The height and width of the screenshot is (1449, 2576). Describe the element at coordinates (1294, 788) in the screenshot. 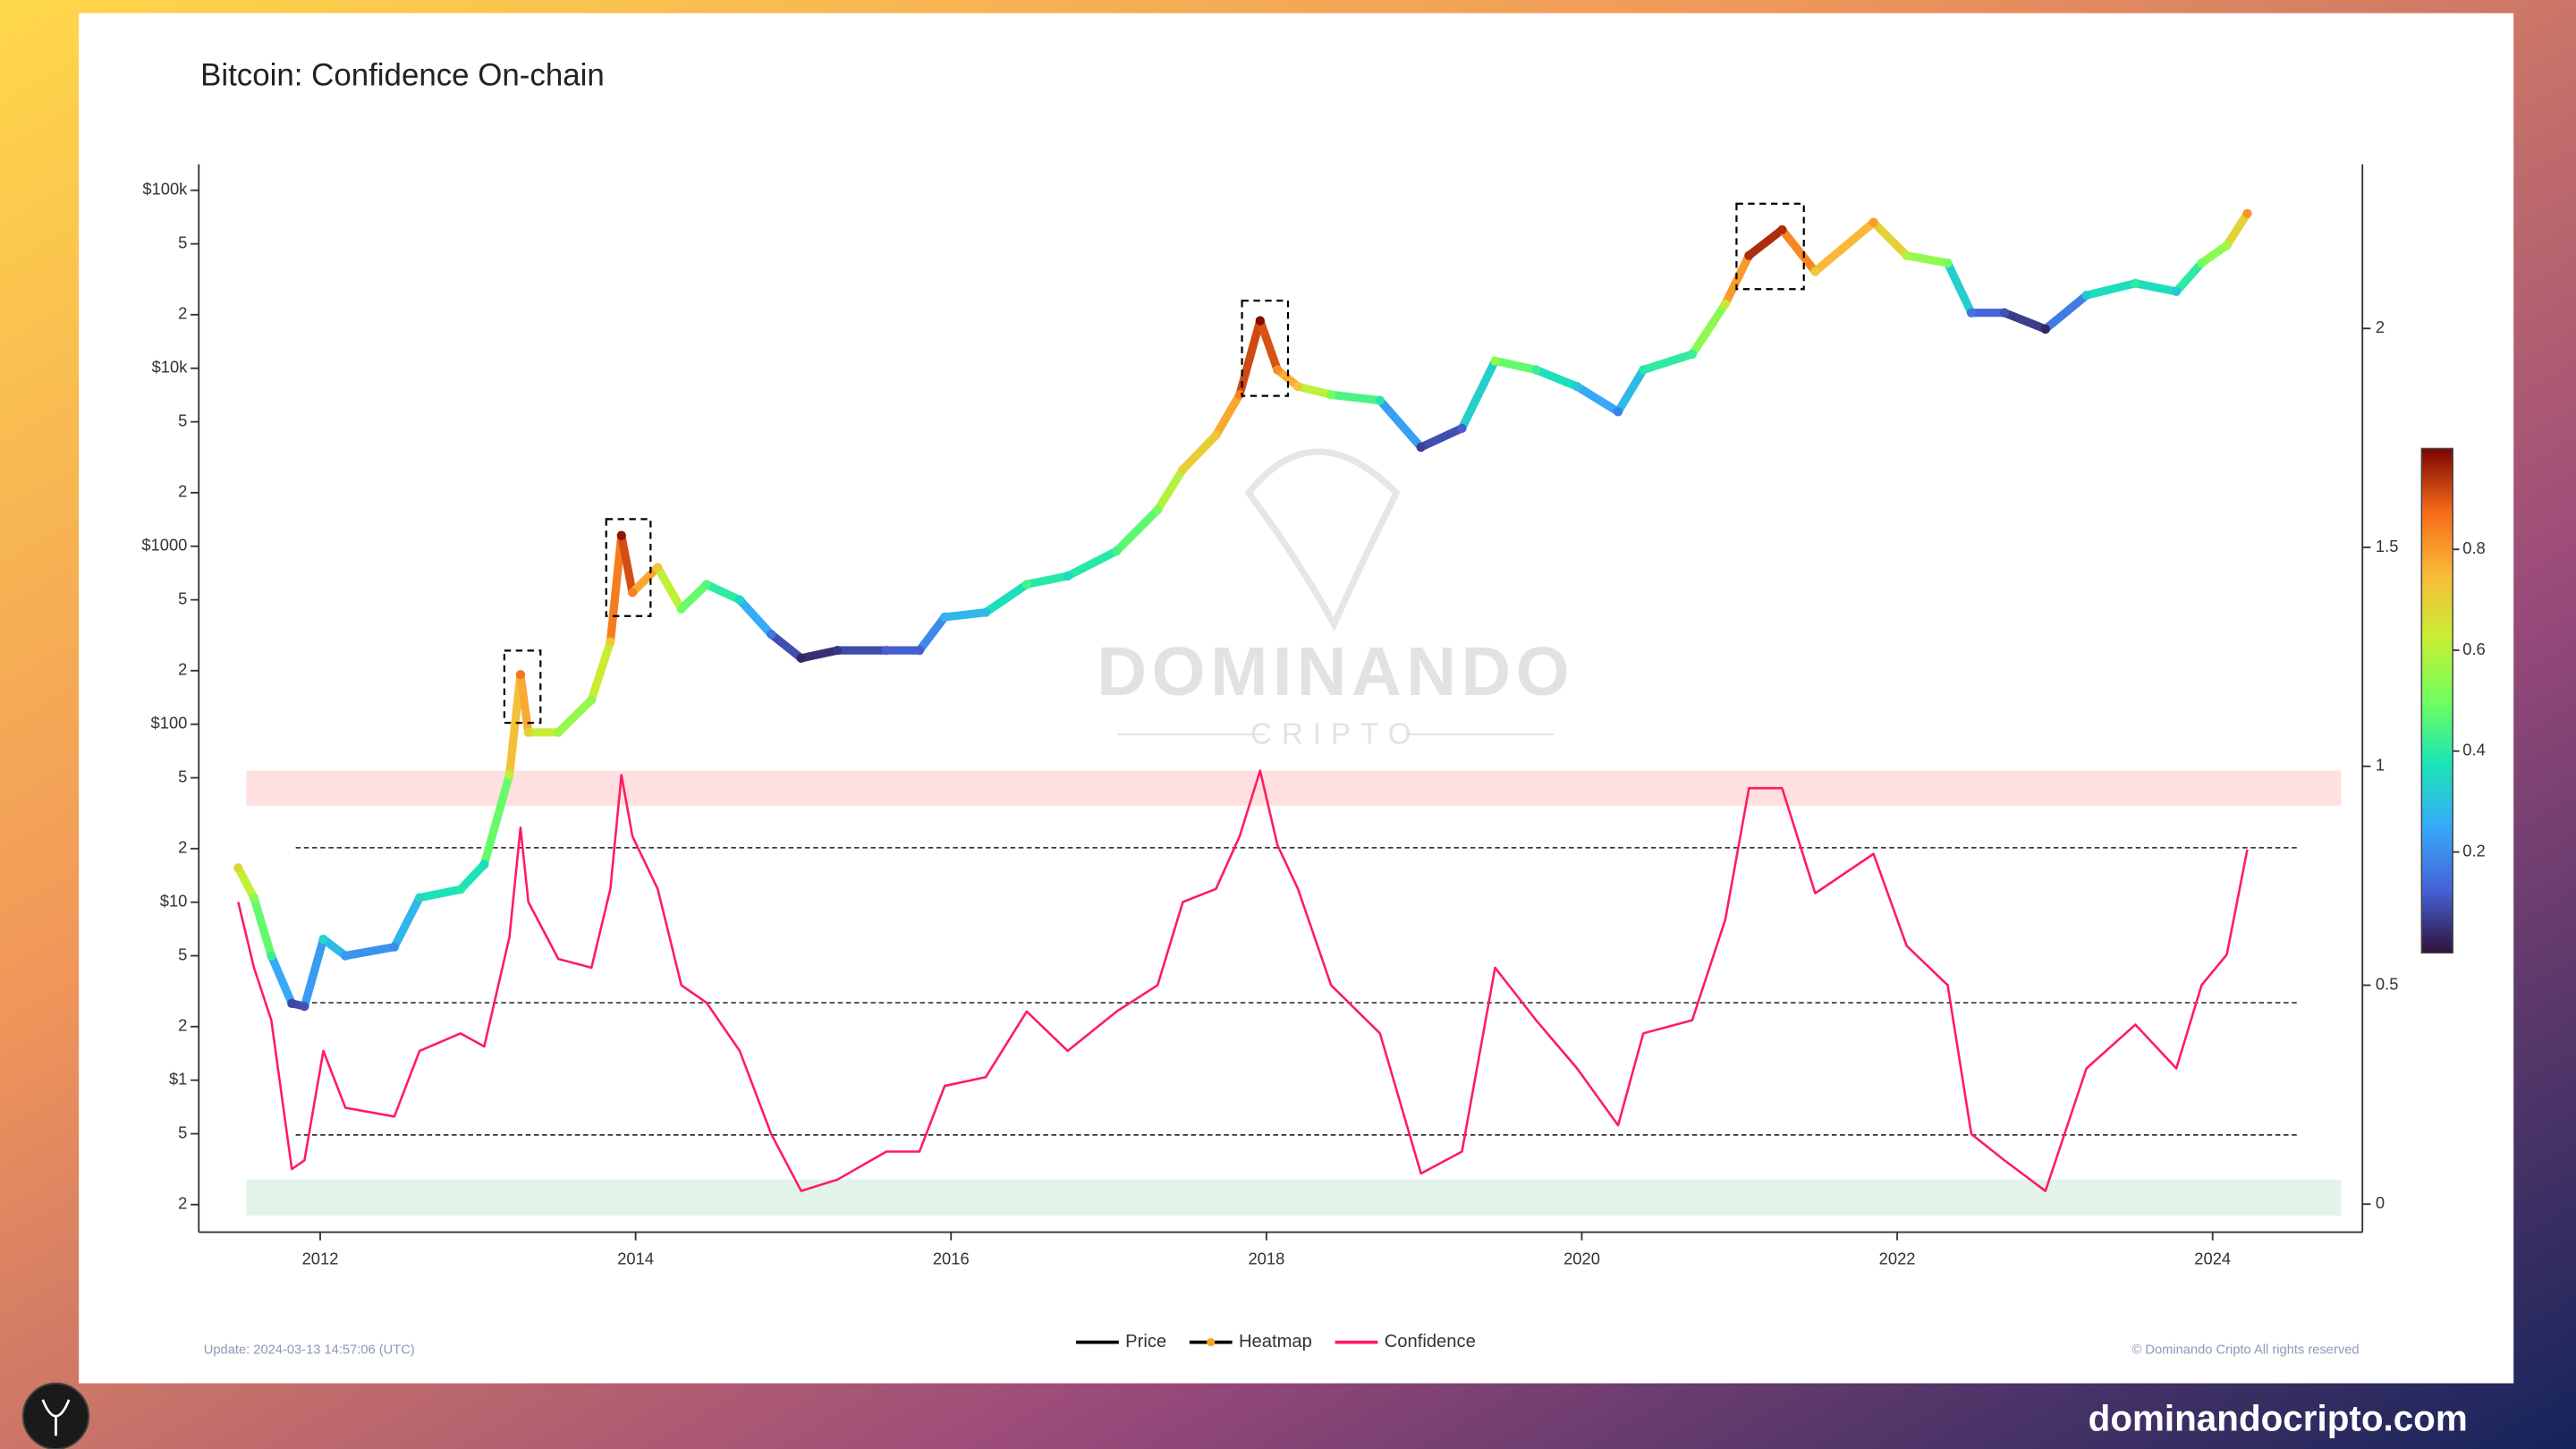

I see `band` at that location.